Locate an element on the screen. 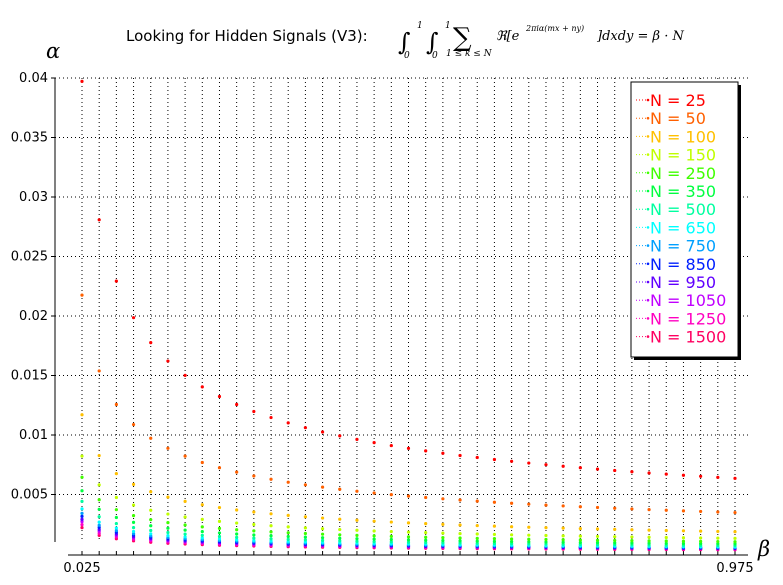 This screenshot has height=585, width=783. sum-range: 1 ≤ k ≤ N is located at coordinates (469, 54).